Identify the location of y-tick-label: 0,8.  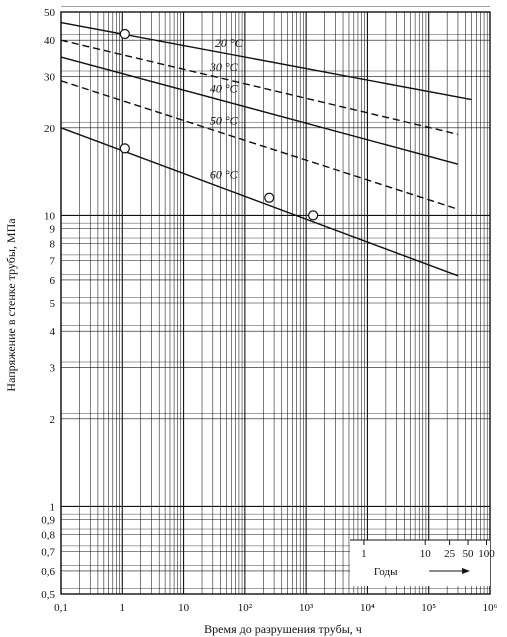
(48, 536).